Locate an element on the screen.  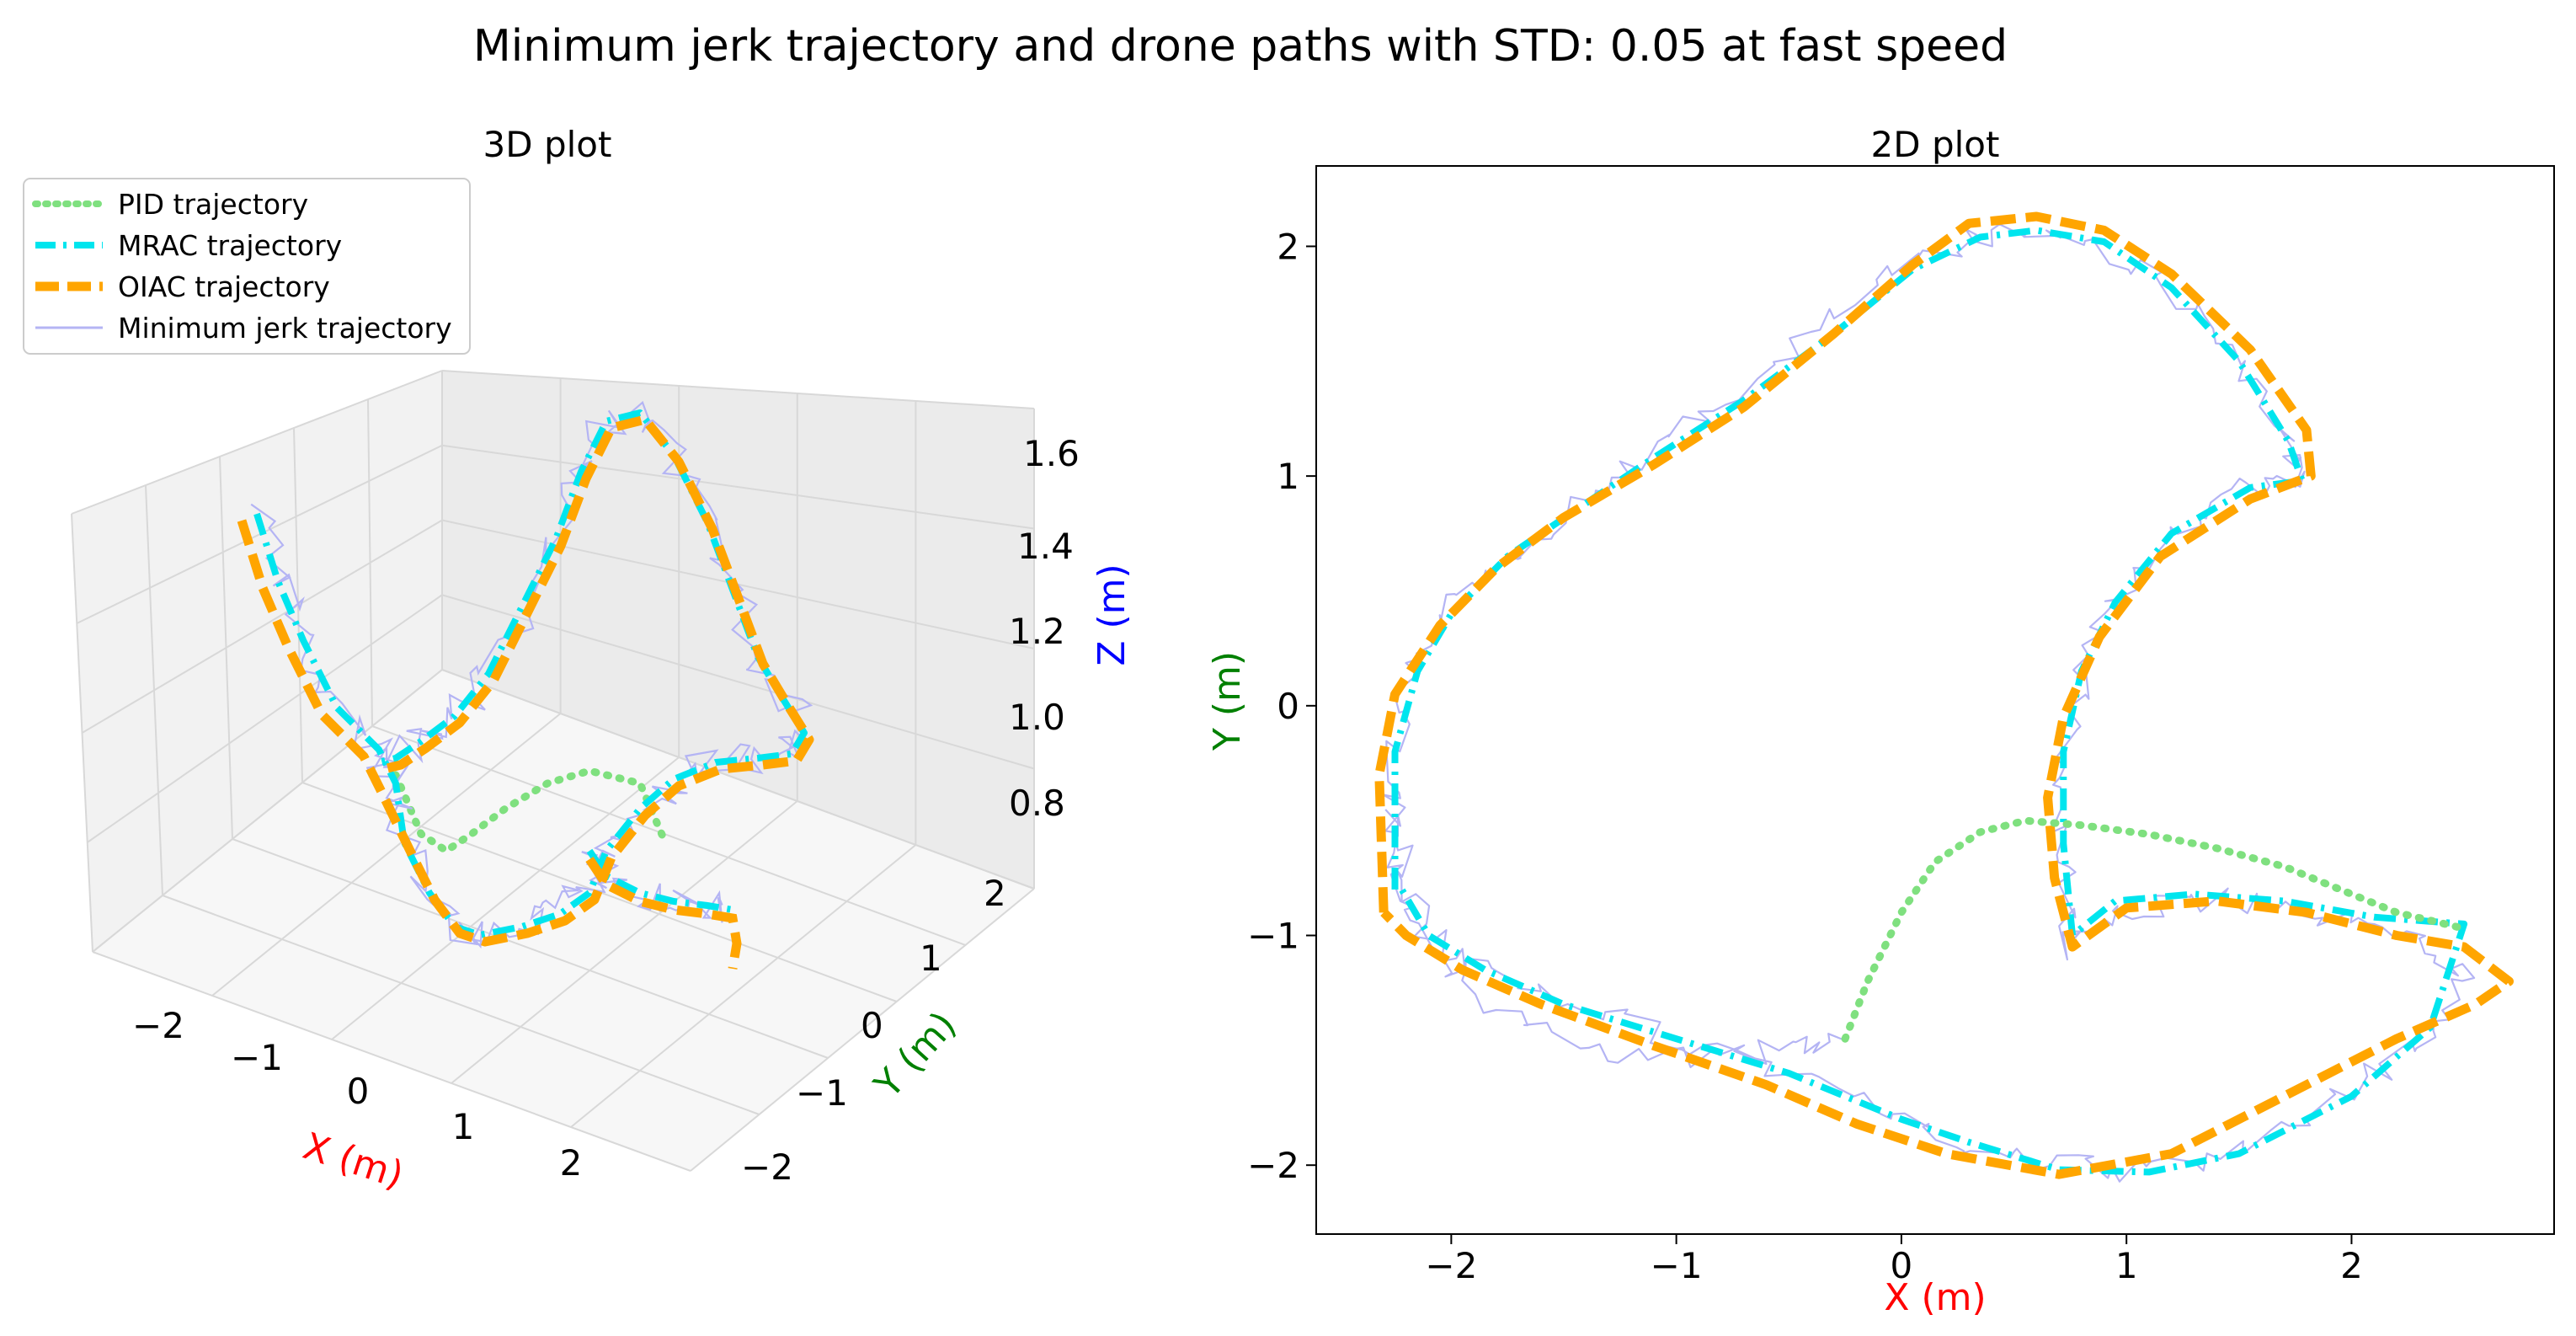
series-3d-oiac-b is located at coordinates (663, 913).